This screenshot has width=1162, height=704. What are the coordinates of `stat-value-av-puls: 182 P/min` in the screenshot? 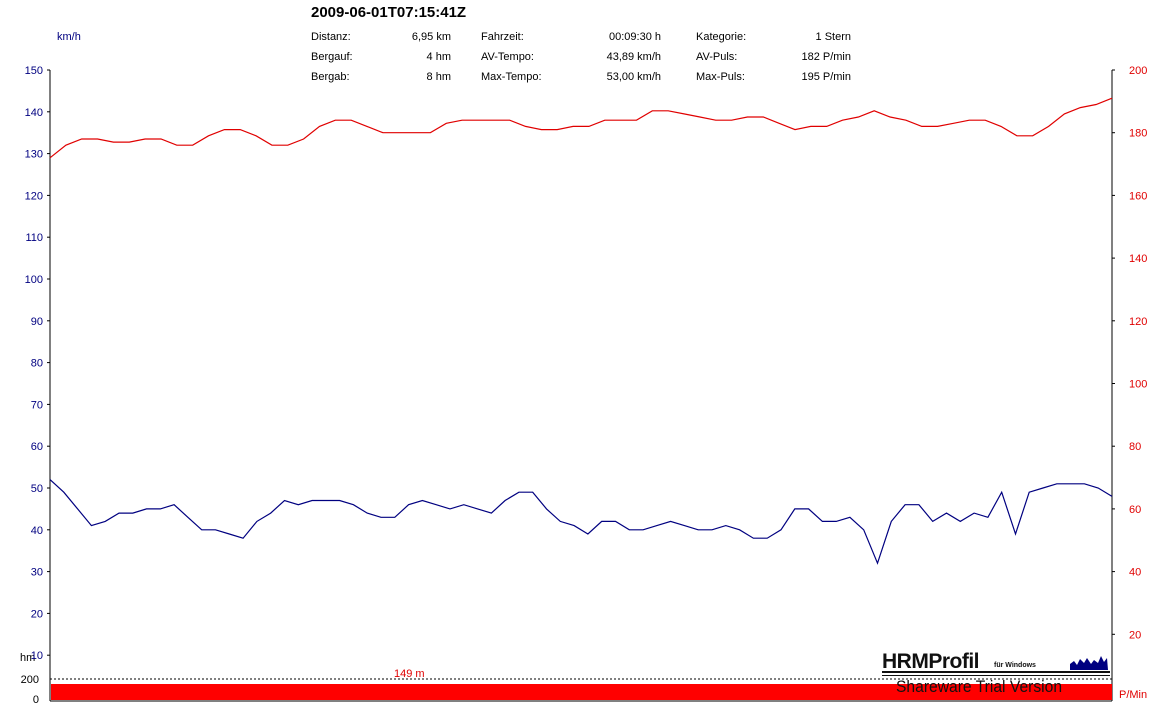 It's located at (826, 57).